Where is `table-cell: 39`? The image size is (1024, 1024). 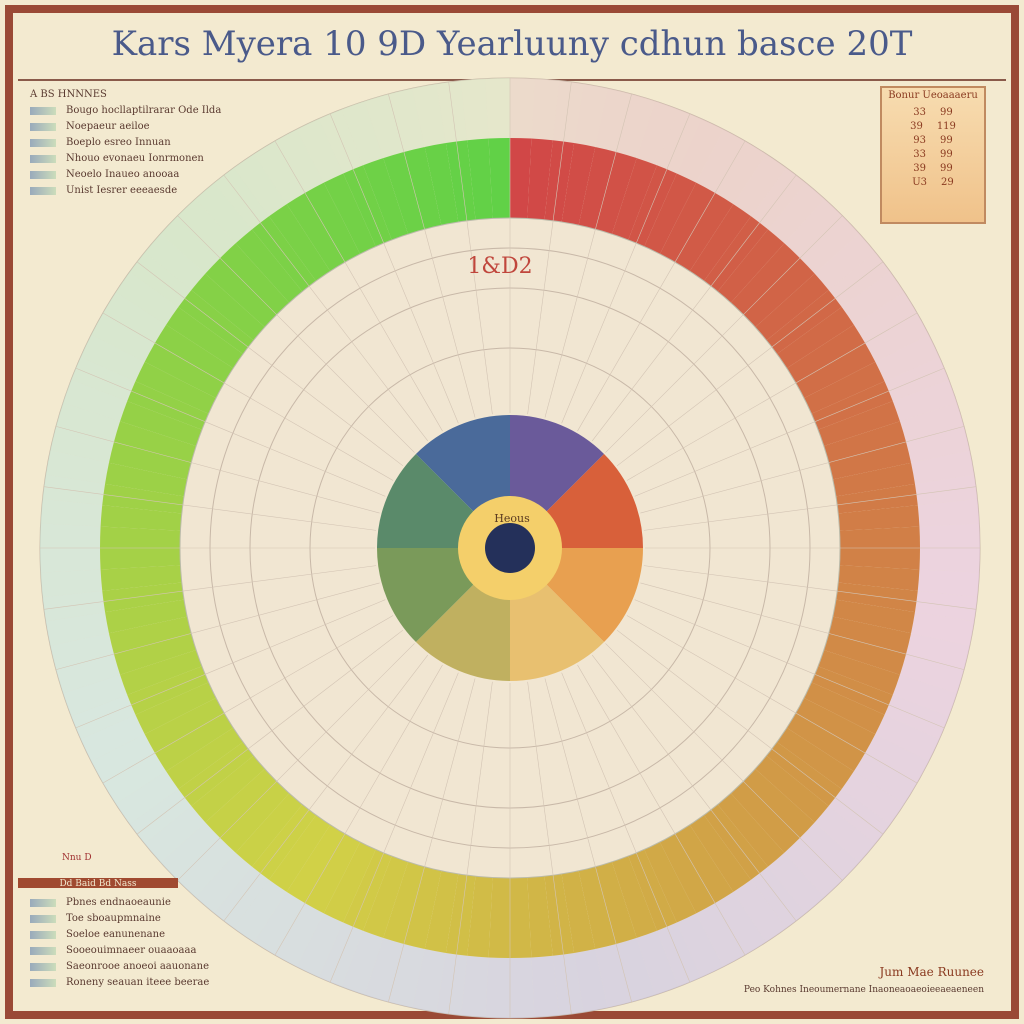 table-cell: 39 is located at coordinates (916, 126).